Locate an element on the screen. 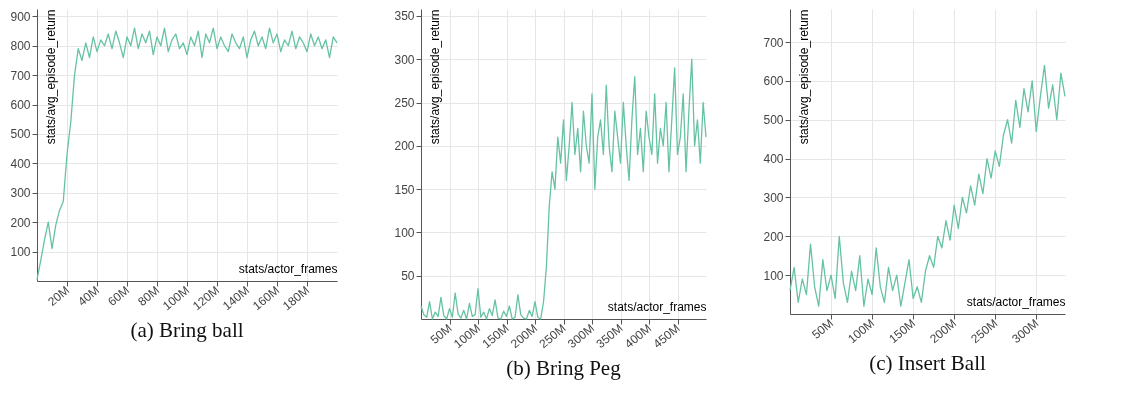 The width and height of the screenshot is (1146, 402). y-tick-label: 250 is located at coordinates (404, 103).